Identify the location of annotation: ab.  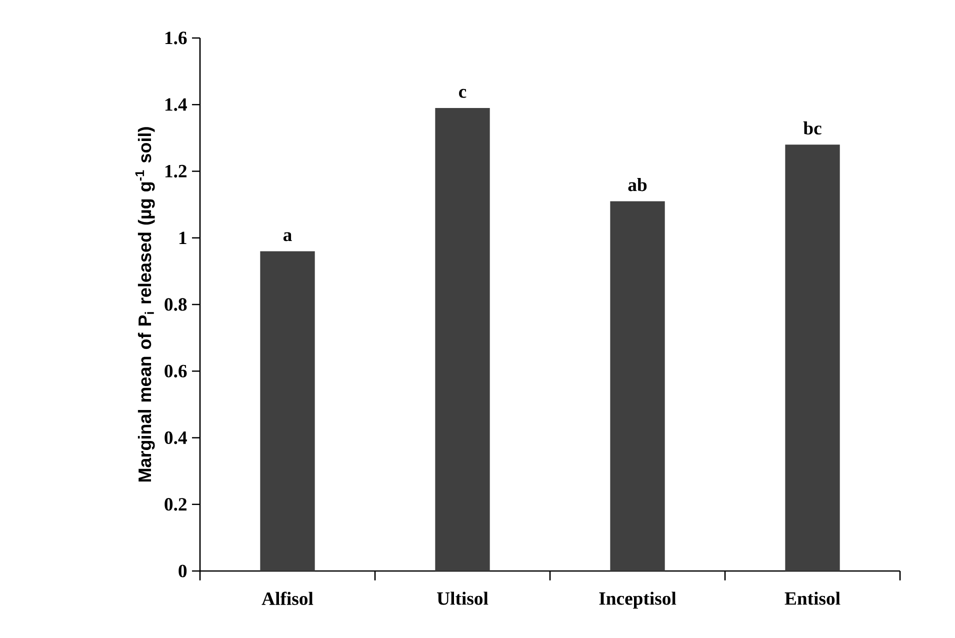
(637, 185).